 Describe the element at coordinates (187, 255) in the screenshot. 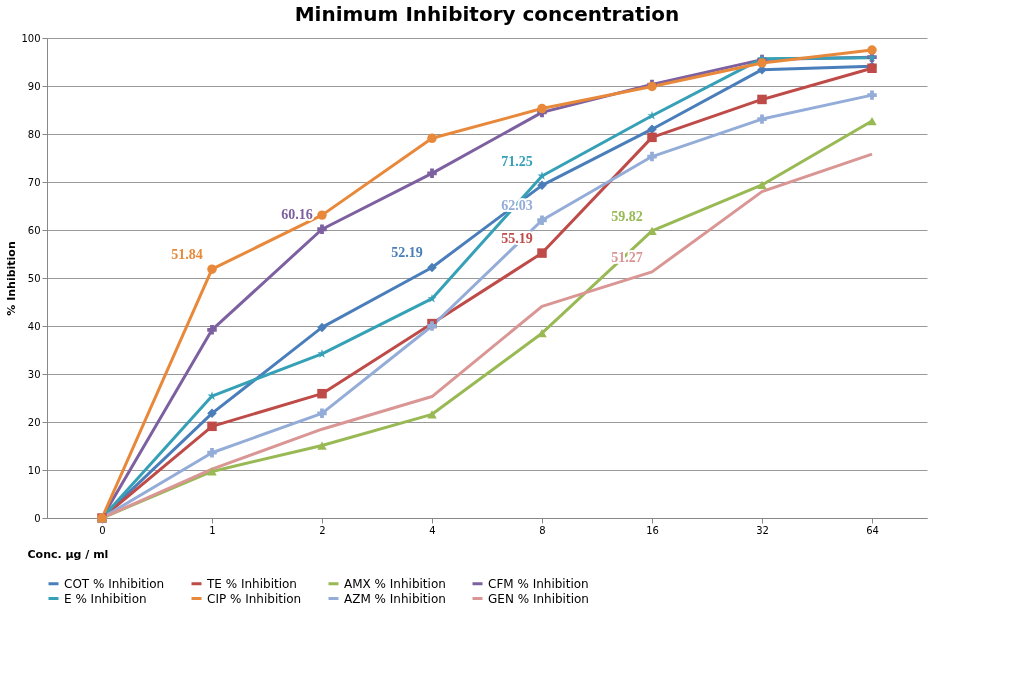

I see `data-label: 51.84` at that location.